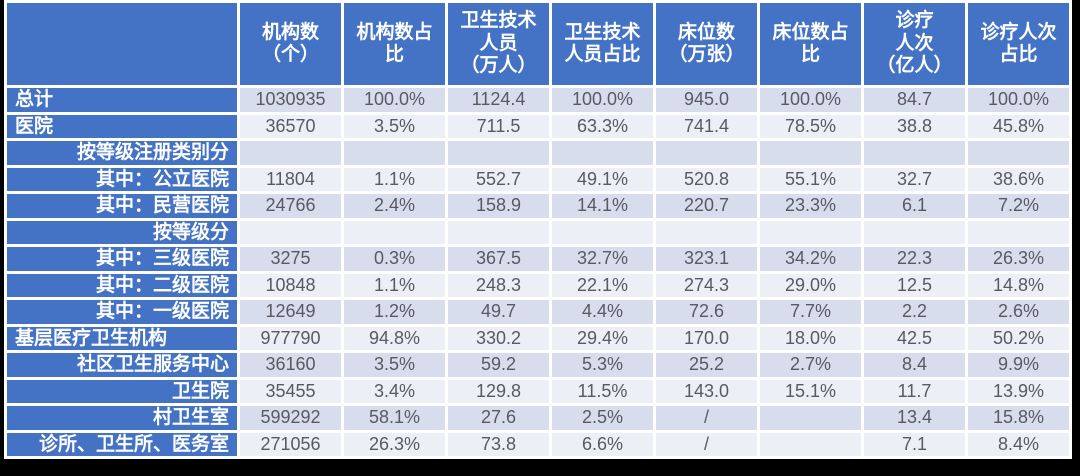  What do you see at coordinates (498, 391) in the screenshot?
I see `value-cell: 129.8` at bounding box center [498, 391].